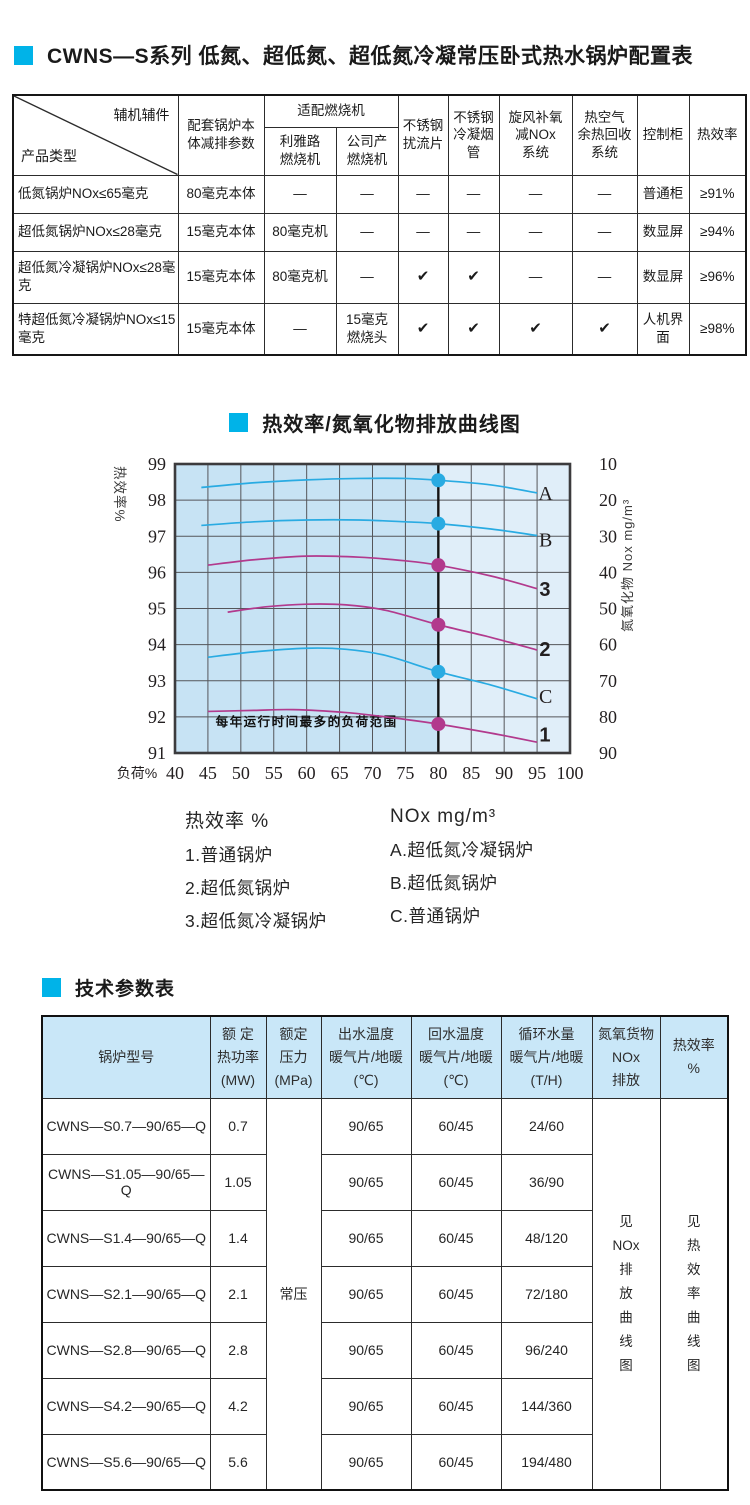 The height and width of the screenshot is (1505, 750). Describe the element at coordinates (157, 753) in the screenshot. I see `left-axis-tick: 91` at that location.